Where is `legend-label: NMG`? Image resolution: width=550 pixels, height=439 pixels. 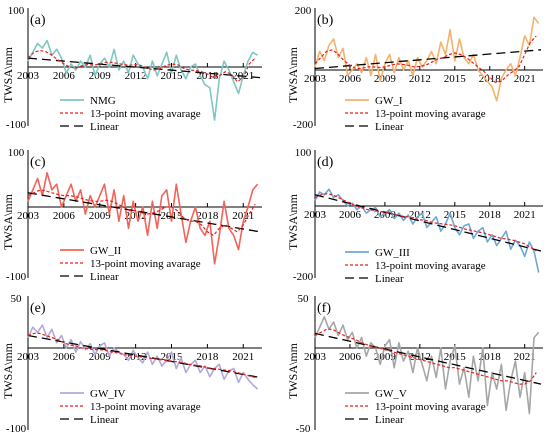
legend-label: NMG is located at coordinates (103, 101).